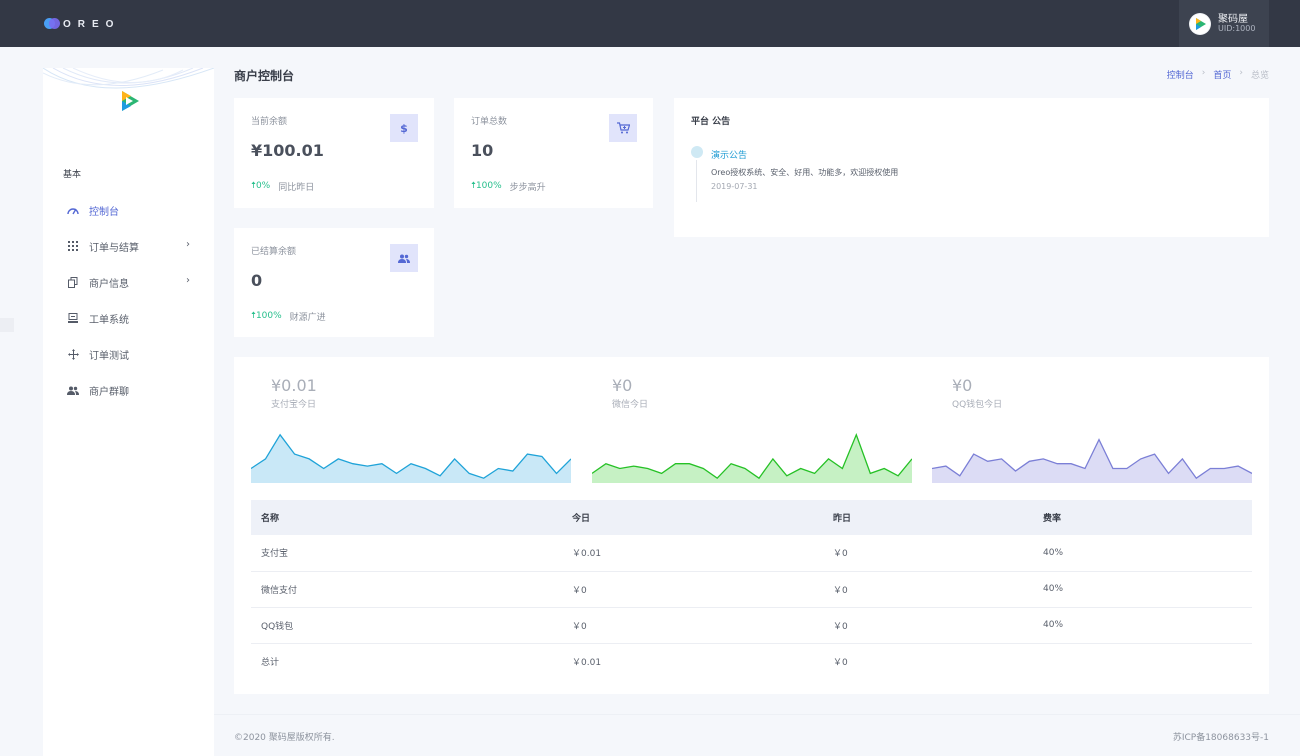 This screenshot has height=756, width=1300. Describe the element at coordinates (757, 714) in the screenshot. I see `footer-divider` at that location.